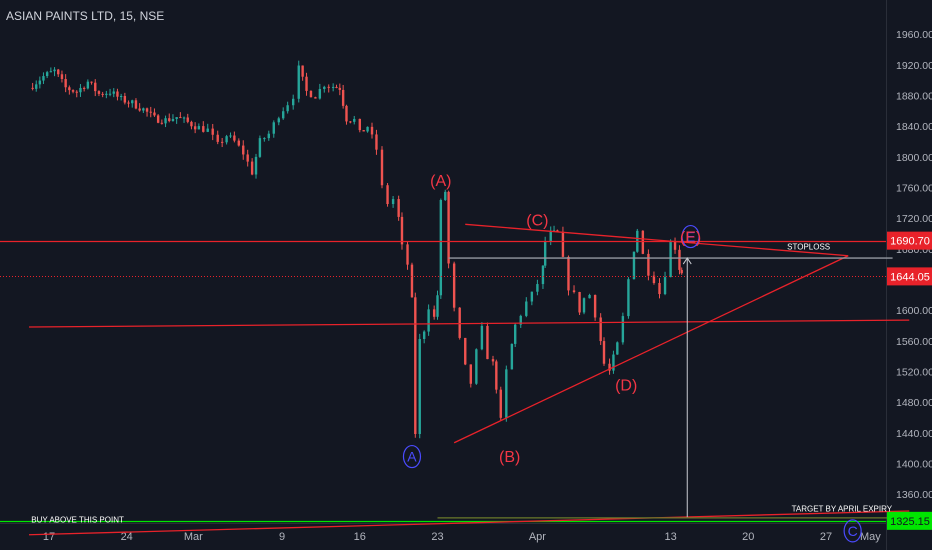 The image size is (932, 550). I want to click on y-tick-label: 1800.00, so click(914, 158).